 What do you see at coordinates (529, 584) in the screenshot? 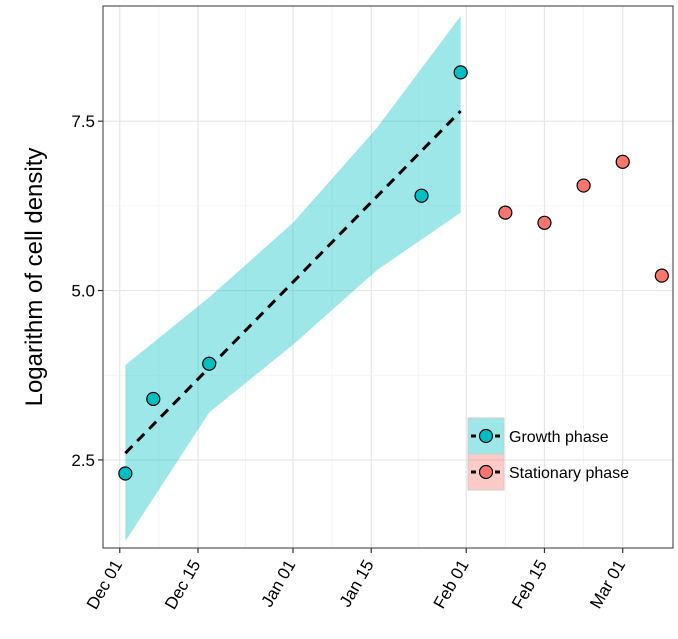
I see `x-tick-label: Feb 15` at bounding box center [529, 584].